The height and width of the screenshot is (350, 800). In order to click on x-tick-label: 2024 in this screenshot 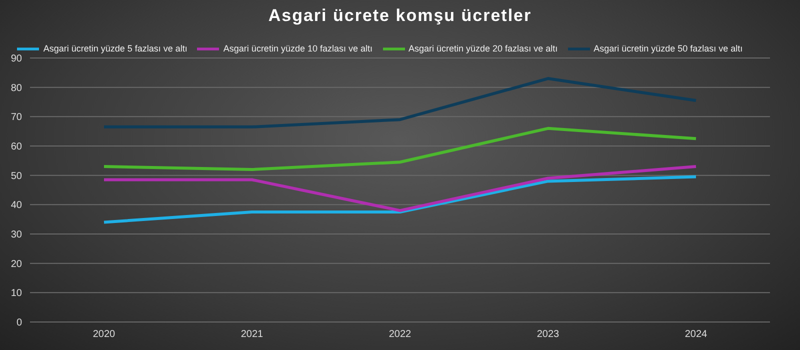, I will do `click(696, 334)`.